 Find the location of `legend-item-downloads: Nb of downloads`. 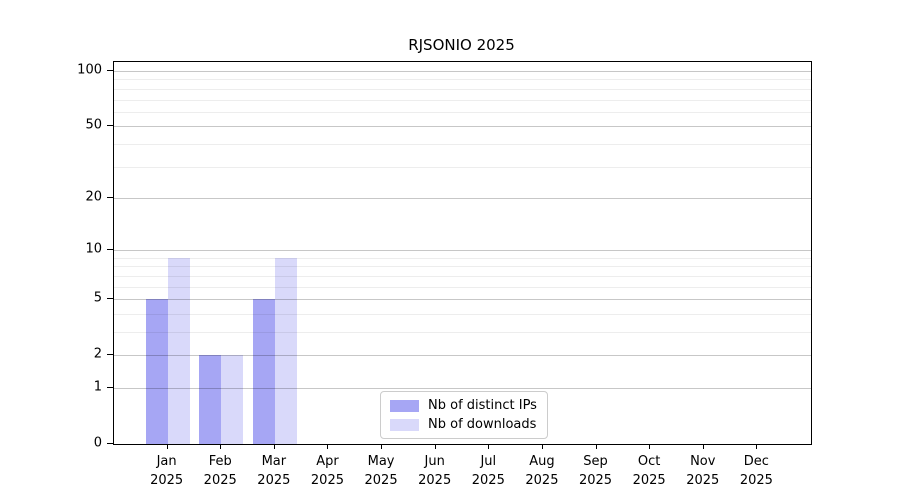

legend-item-downloads: Nb of downloads is located at coordinates (463, 424).